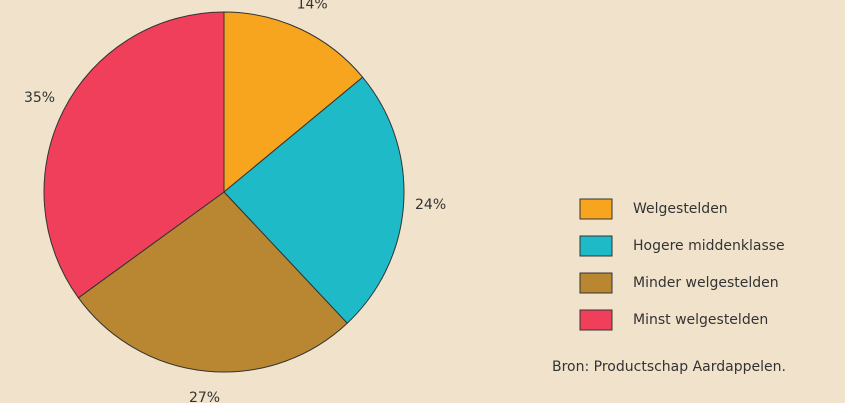  Describe the element at coordinates (680, 209) in the screenshot. I see `legend-label: Welgestelden` at that location.